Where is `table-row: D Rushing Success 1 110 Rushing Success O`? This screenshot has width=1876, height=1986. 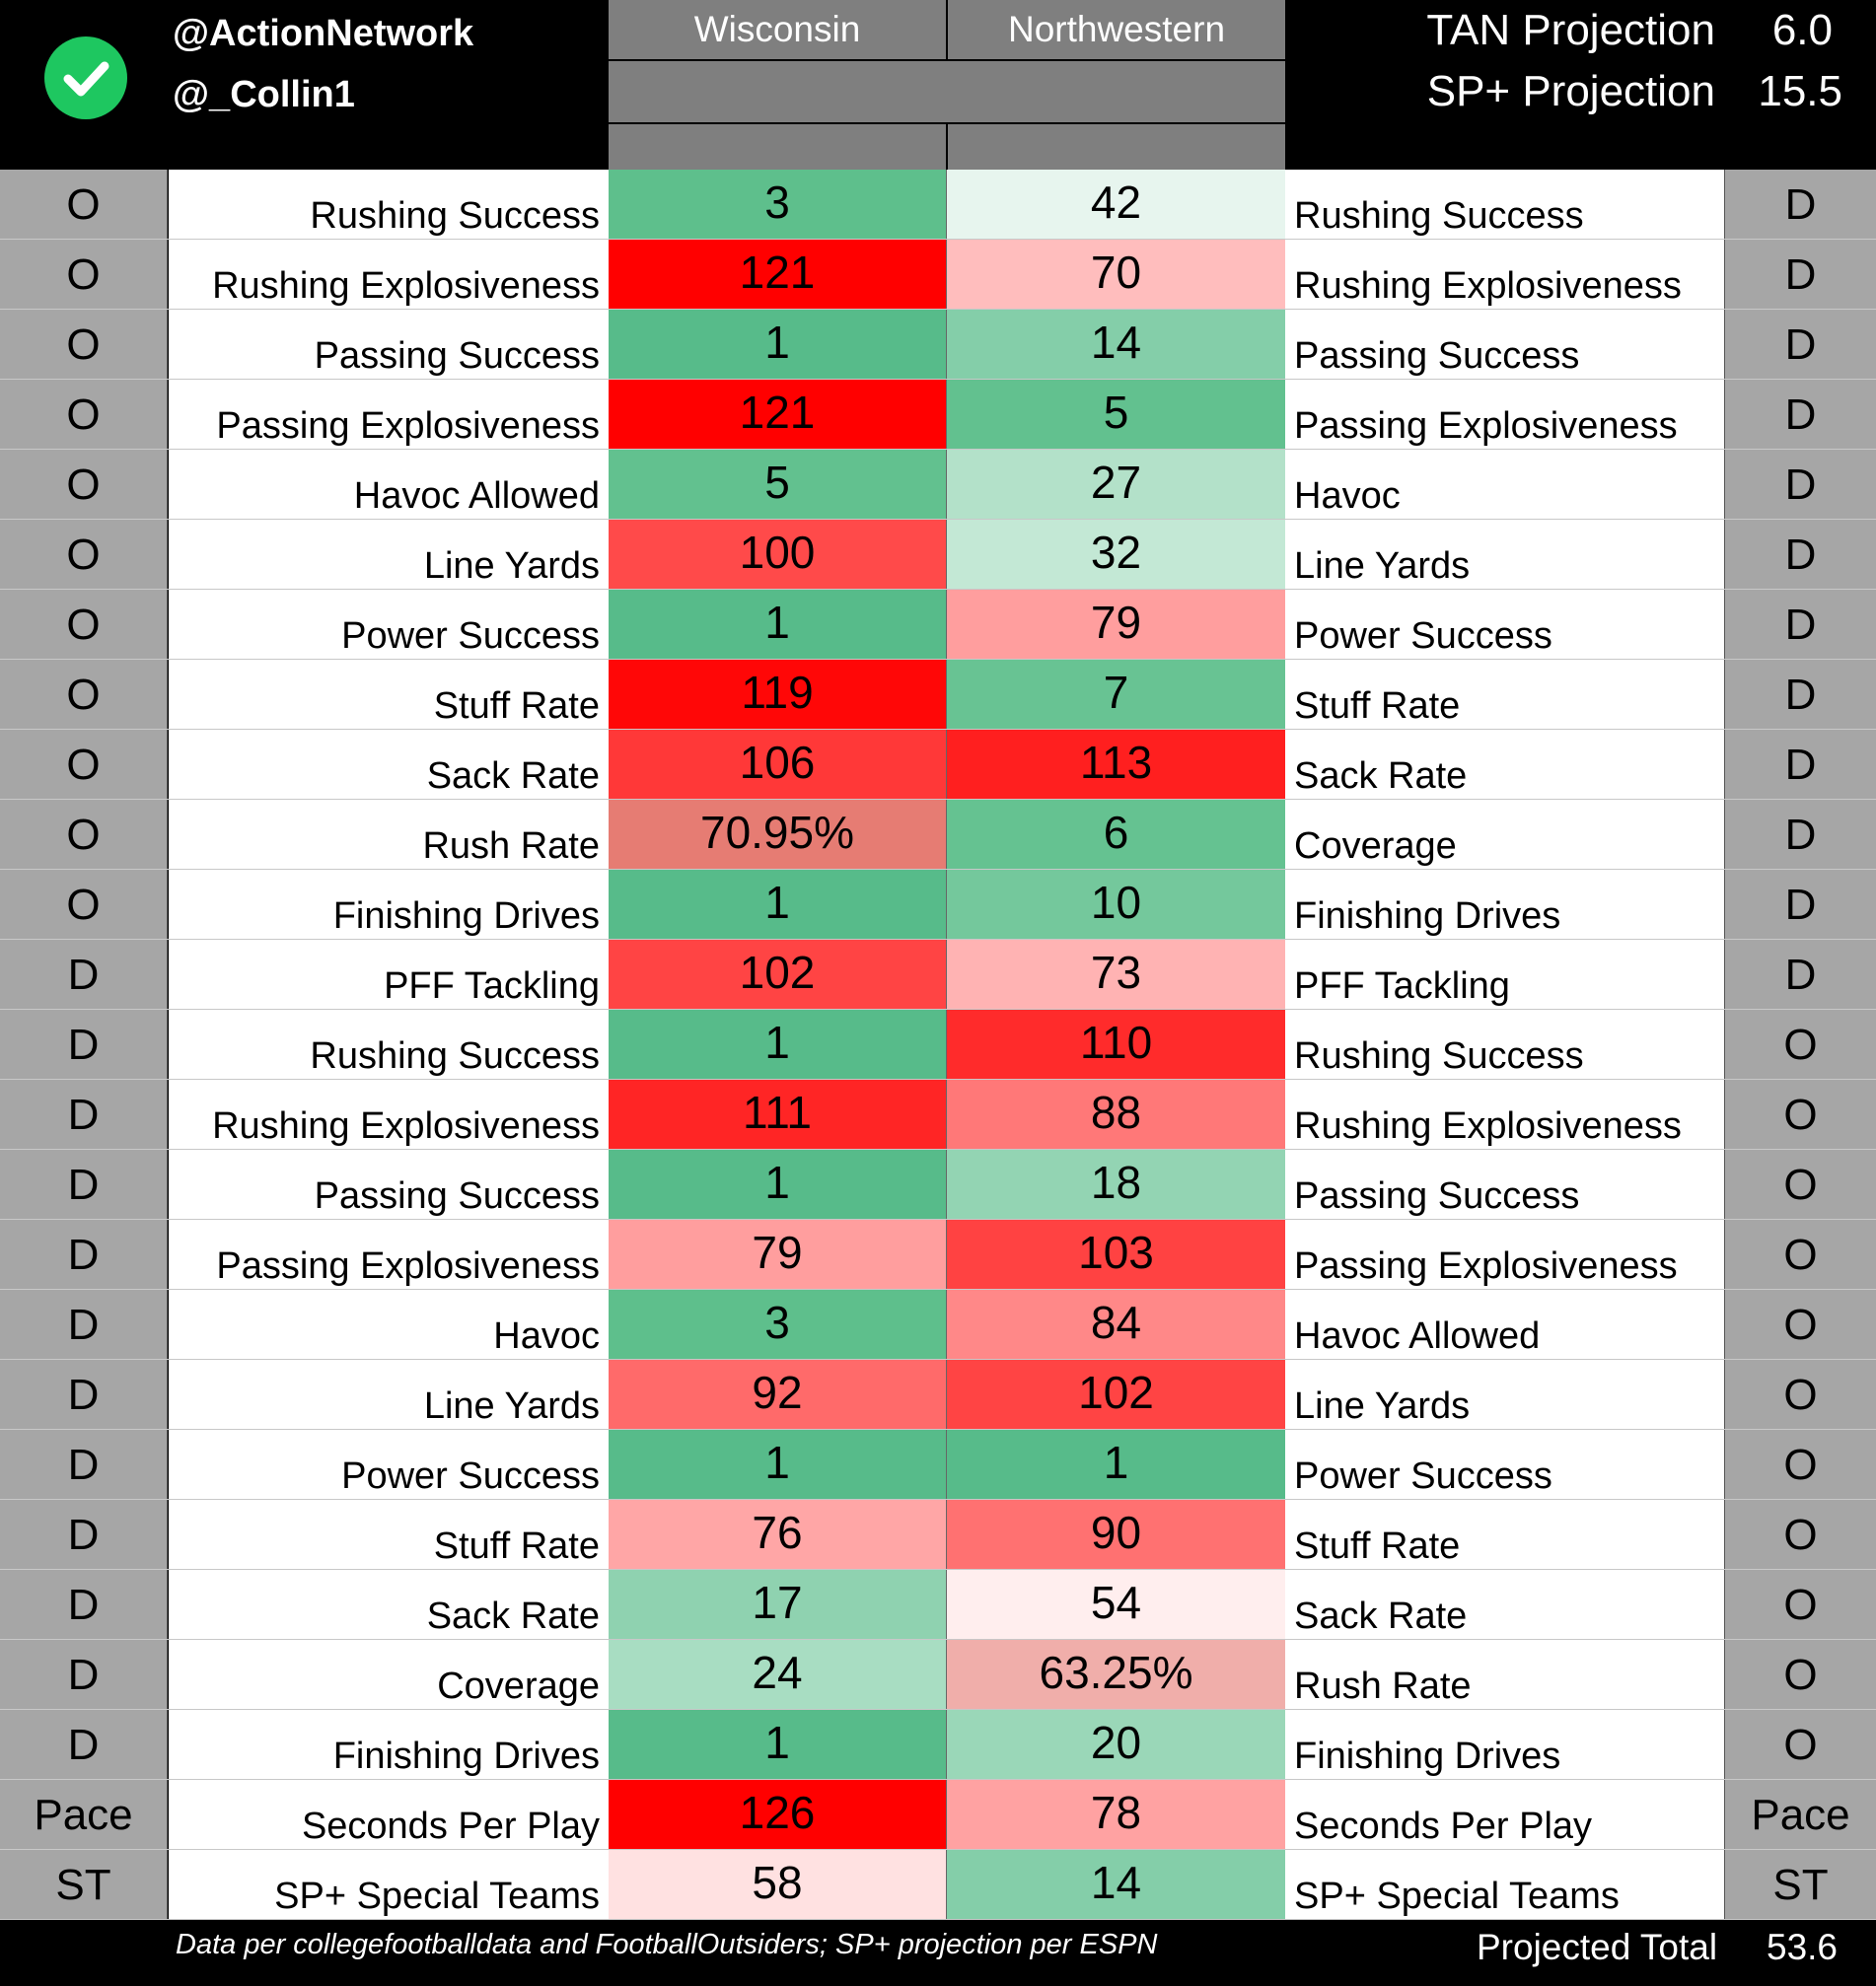
table-row: D Rushing Success 1 110 Rushing Success O is located at coordinates (938, 1045).